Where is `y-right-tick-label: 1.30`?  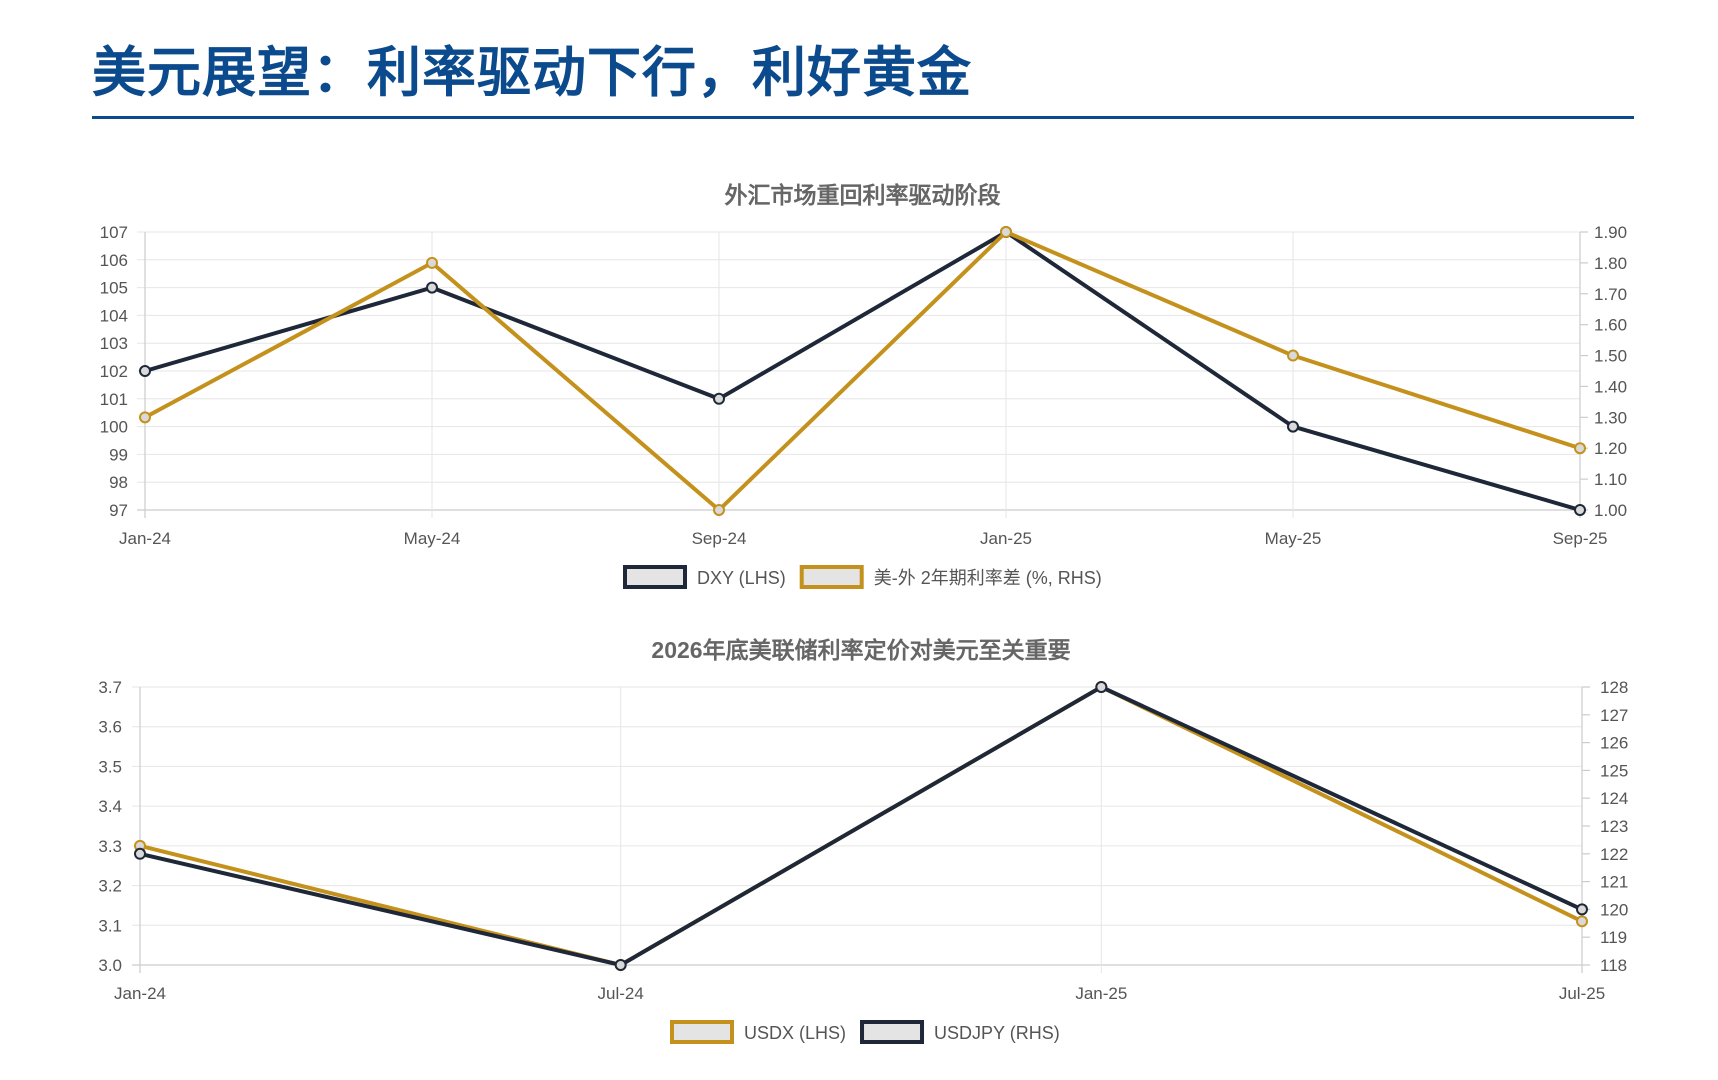 y-right-tick-label: 1.30 is located at coordinates (1610, 417).